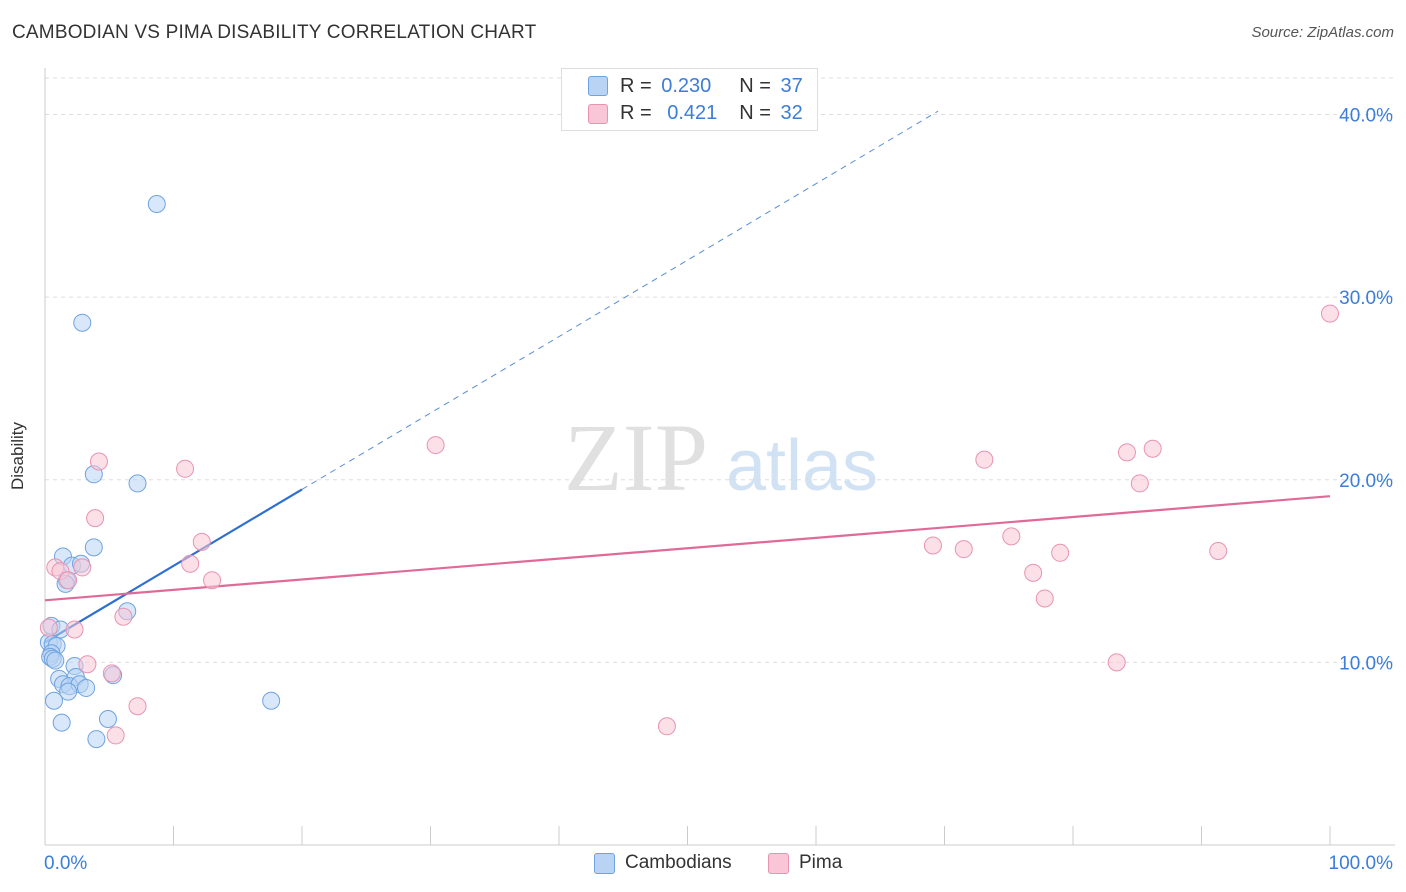 The width and height of the screenshot is (1406, 892). What do you see at coordinates (678, 862) in the screenshot?
I see `legend-label-cambodians: Cambodians` at bounding box center [678, 862].